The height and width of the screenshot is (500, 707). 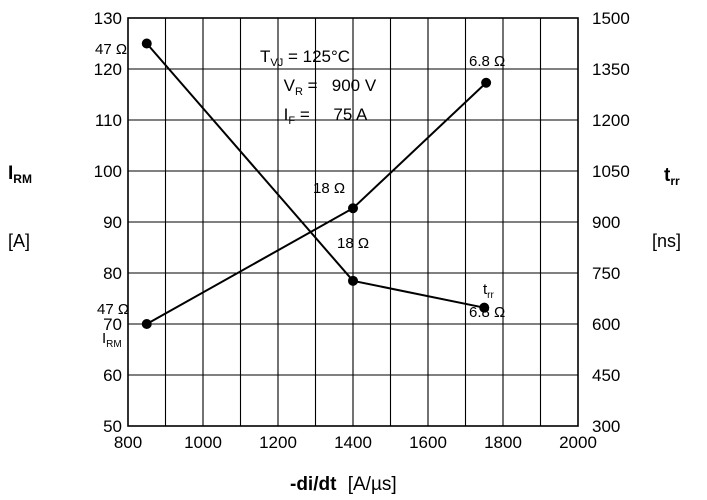 What do you see at coordinates (487, 61) in the screenshot?
I see `irm-label-6-8: 6.8 Ω` at bounding box center [487, 61].